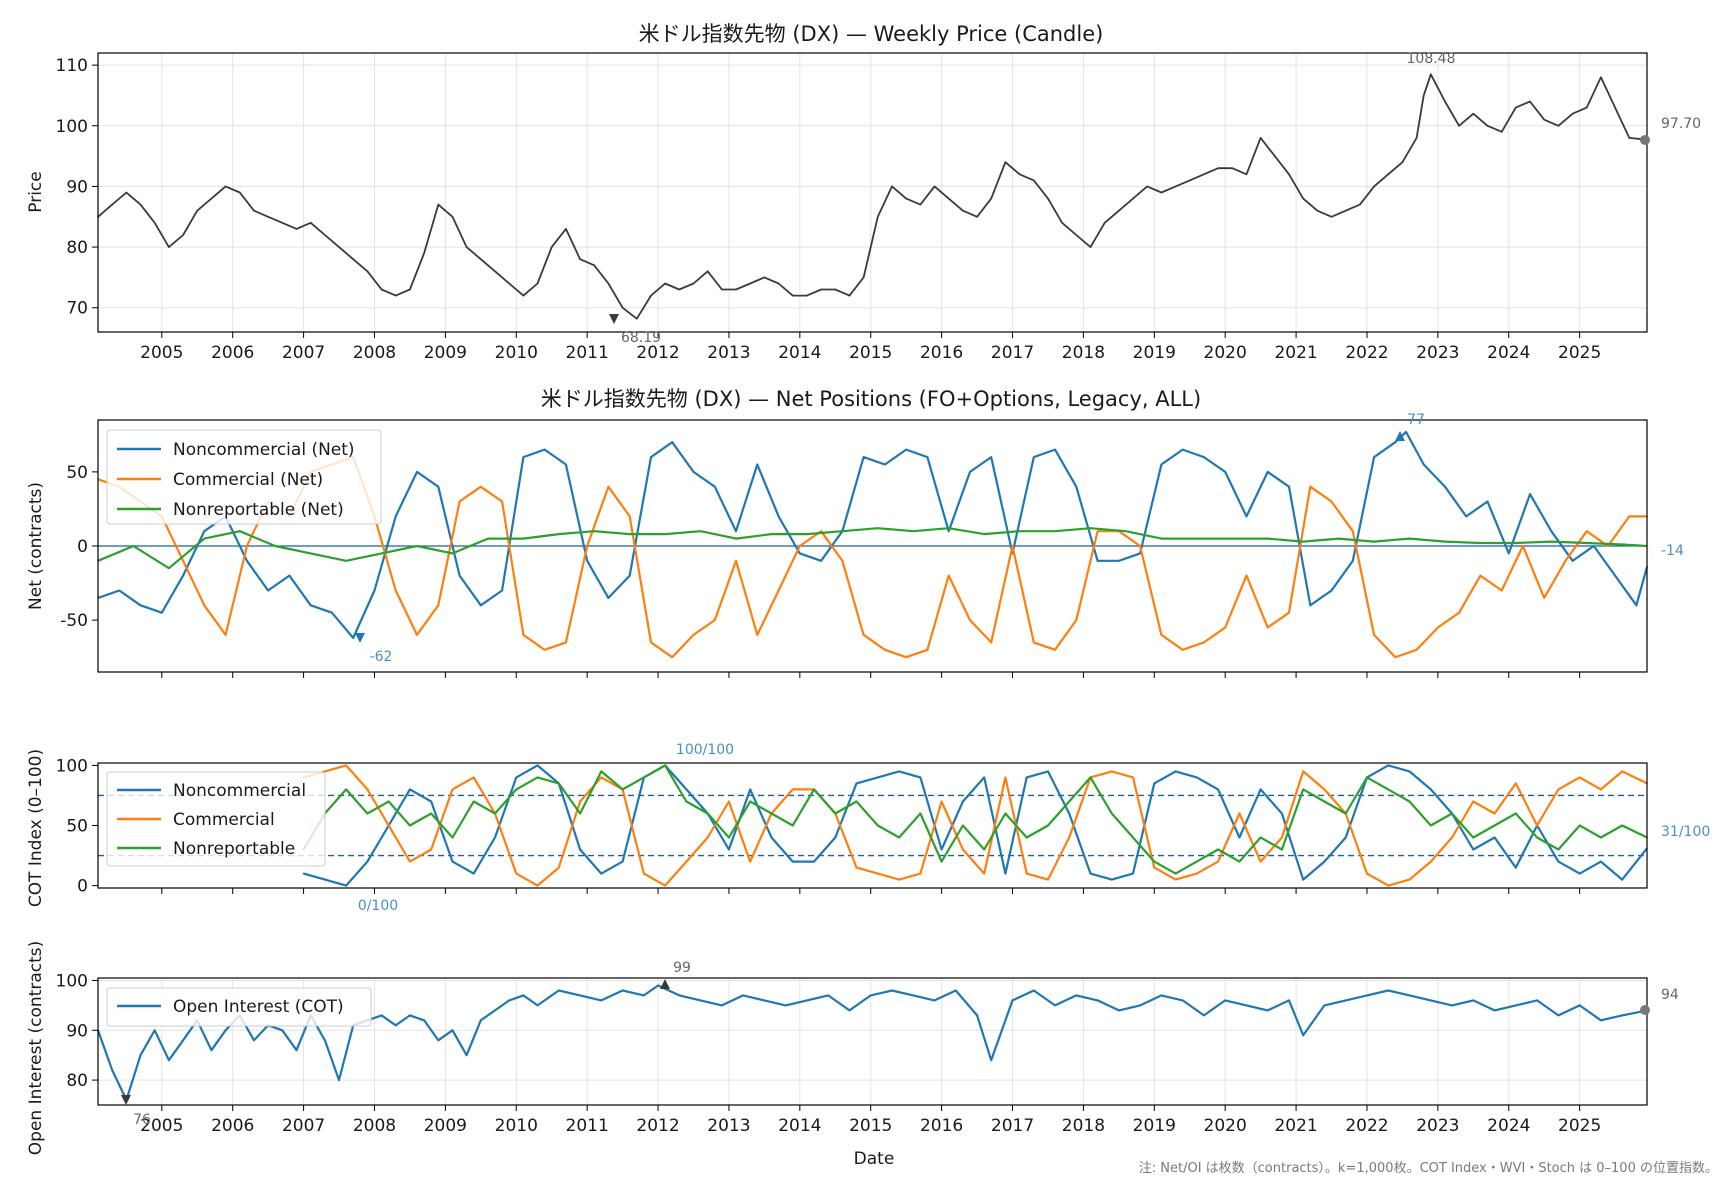  Describe the element at coordinates (799, 353) in the screenshot. I see `xtick-label: 2014` at that location.